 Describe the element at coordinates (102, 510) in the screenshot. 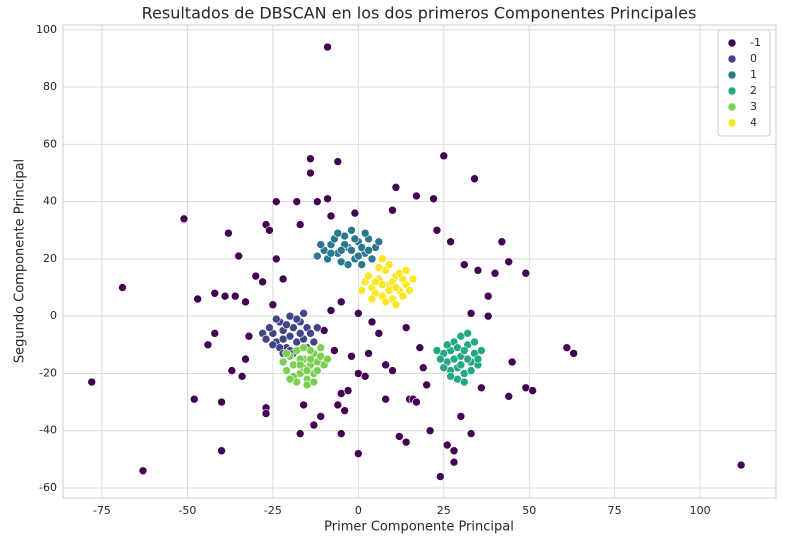

I see `x-tick-label: -75` at that location.